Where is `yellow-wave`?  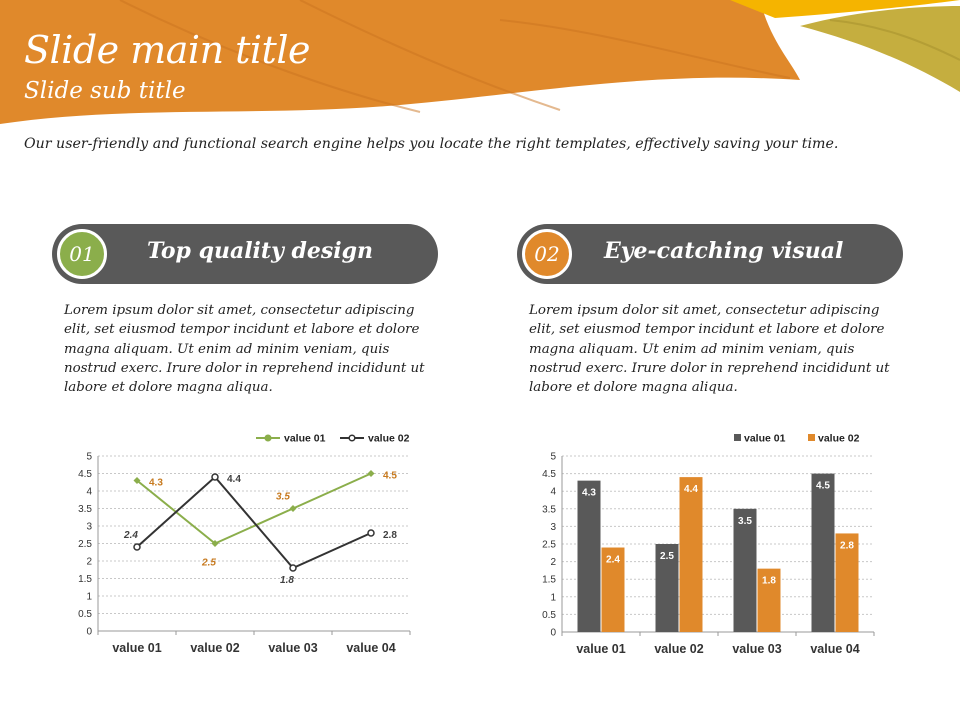 yellow-wave is located at coordinates (845, 9).